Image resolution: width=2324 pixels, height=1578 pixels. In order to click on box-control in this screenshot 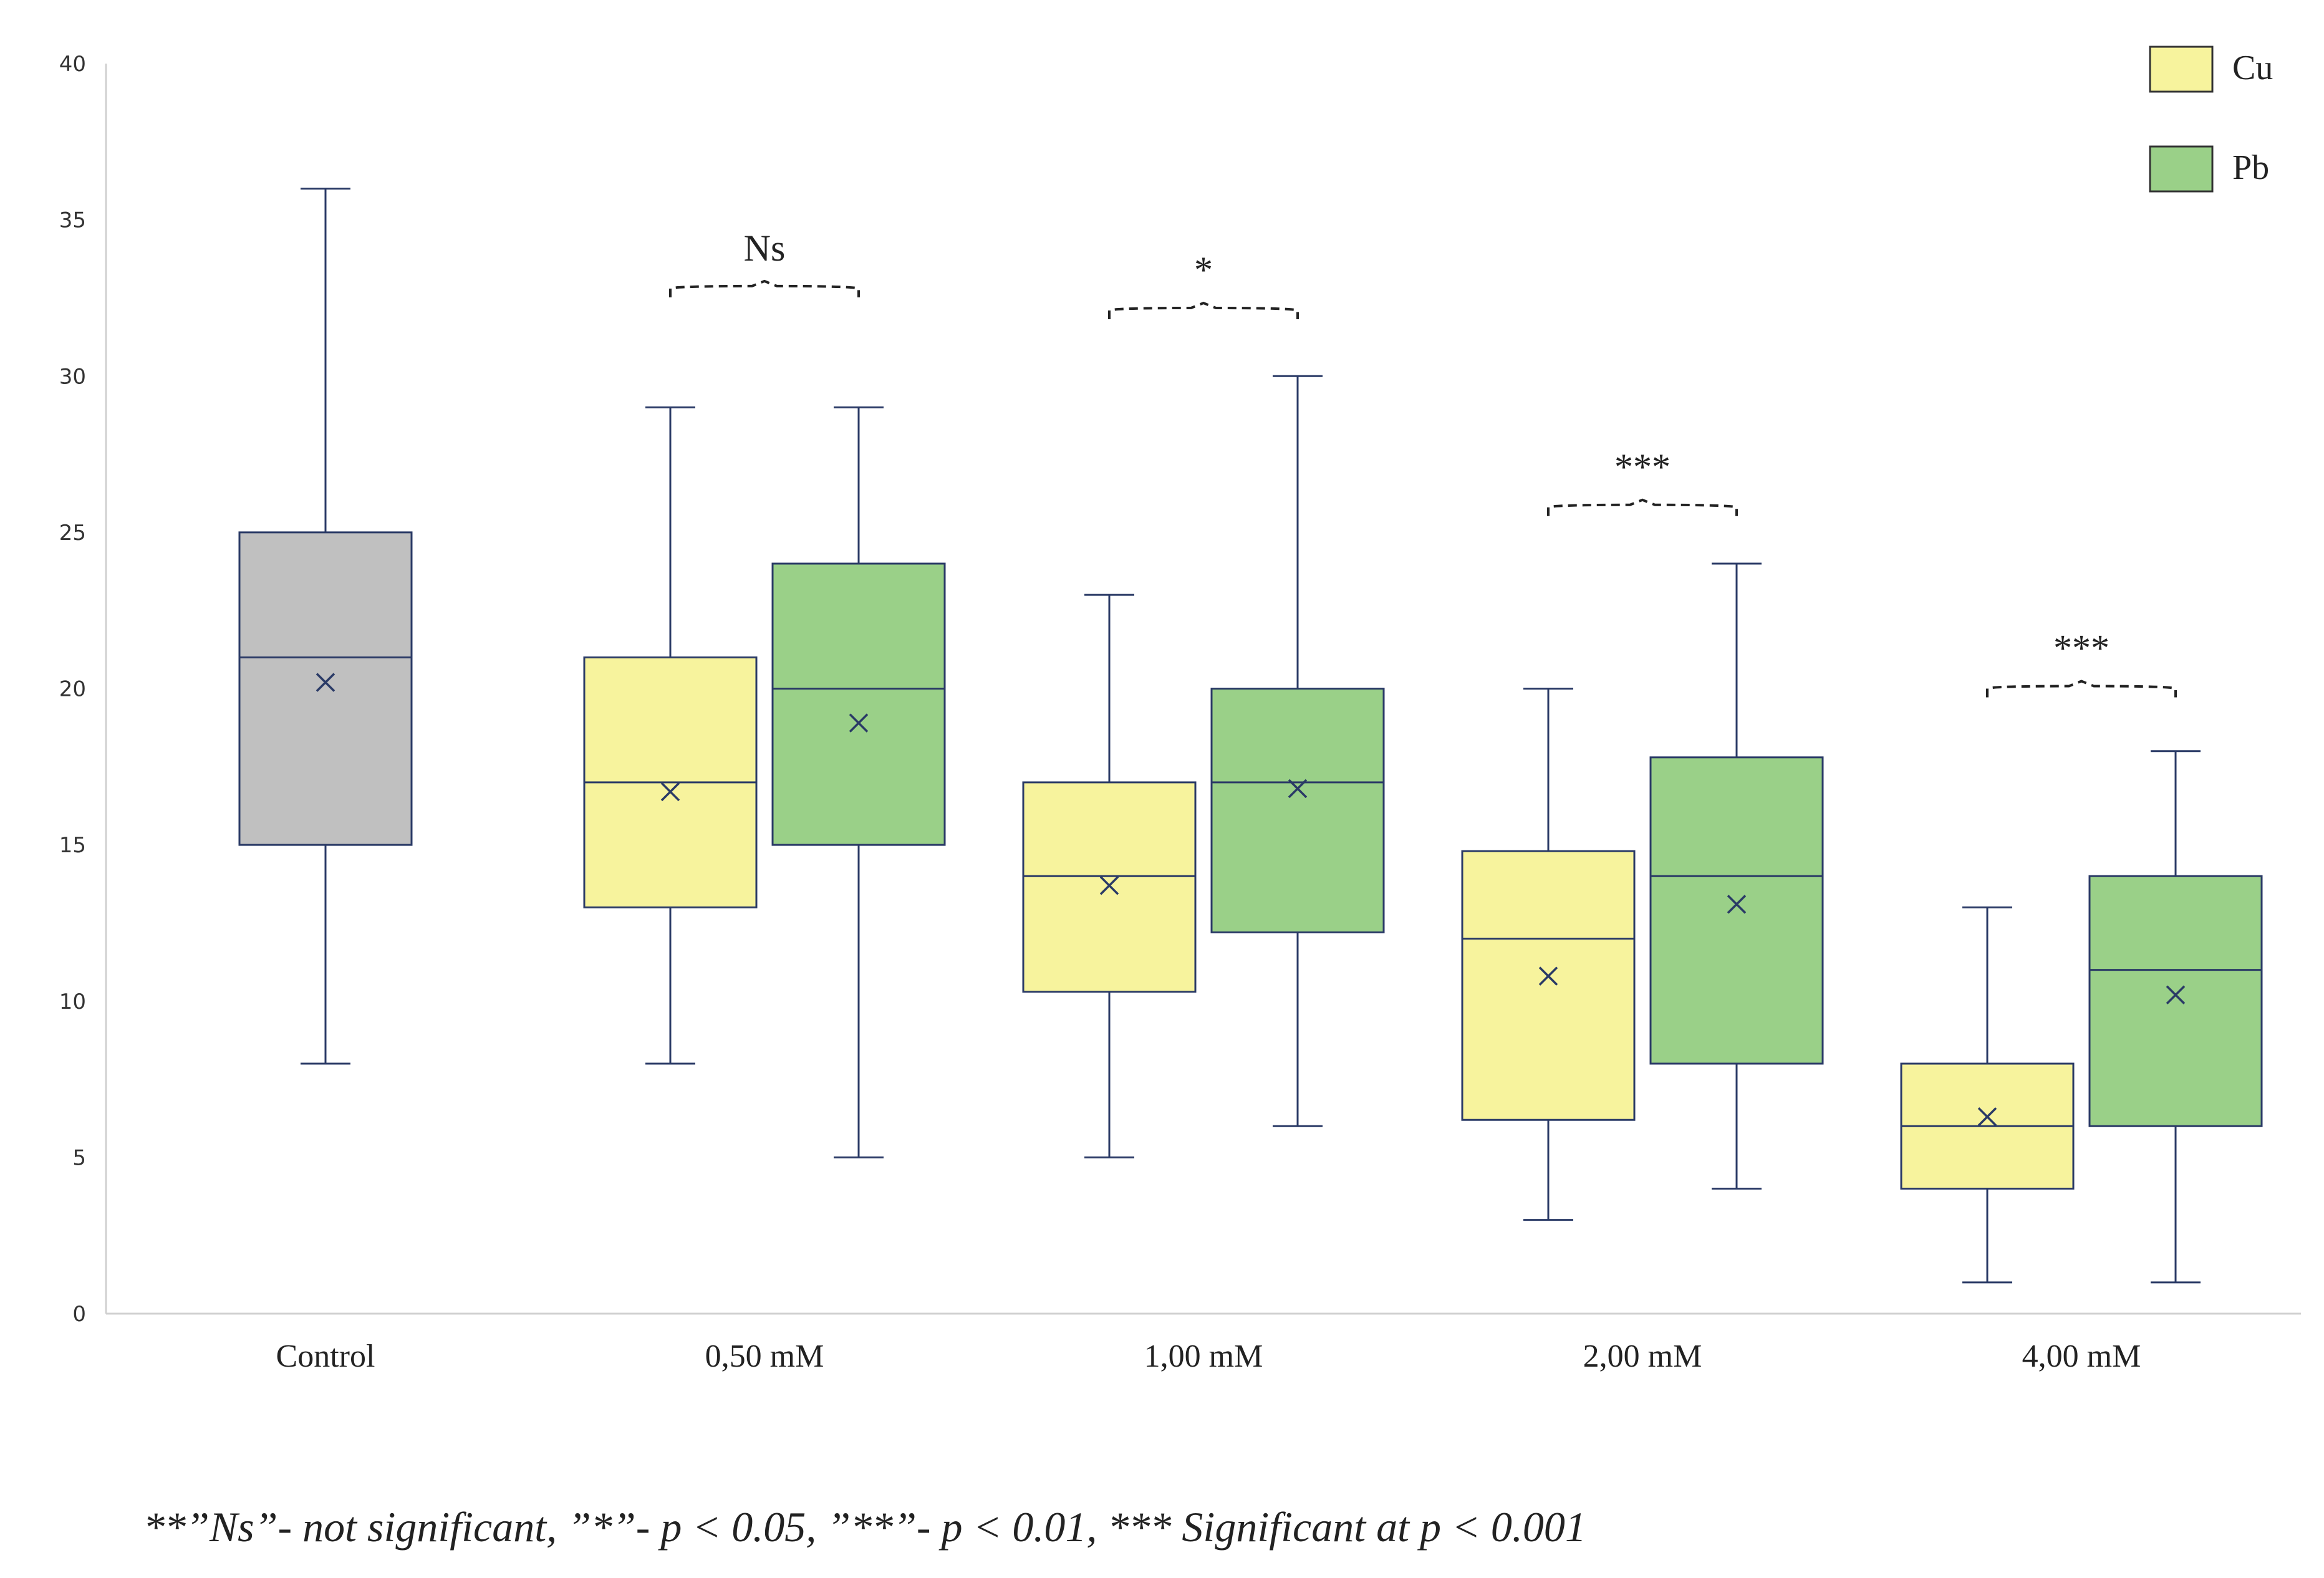, I will do `click(325, 626)`.